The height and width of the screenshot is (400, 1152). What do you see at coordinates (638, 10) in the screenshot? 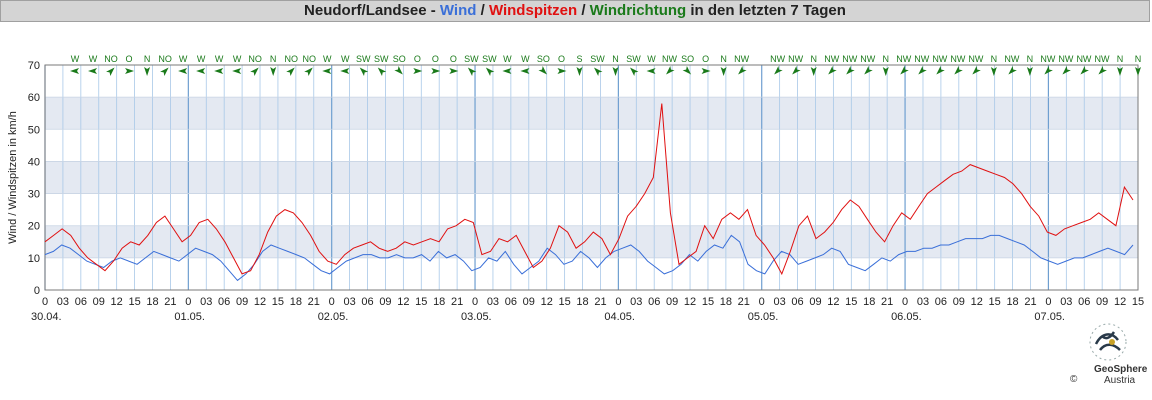
I see `title-dir: Windrichtung` at bounding box center [638, 10].